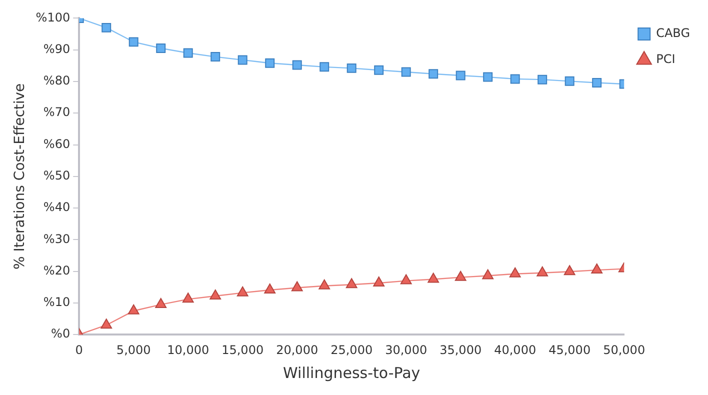 Image resolution: width=708 pixels, height=395 pixels. Describe the element at coordinates (297, 349) in the screenshot. I see `x-tick-label: 20,000` at that location.